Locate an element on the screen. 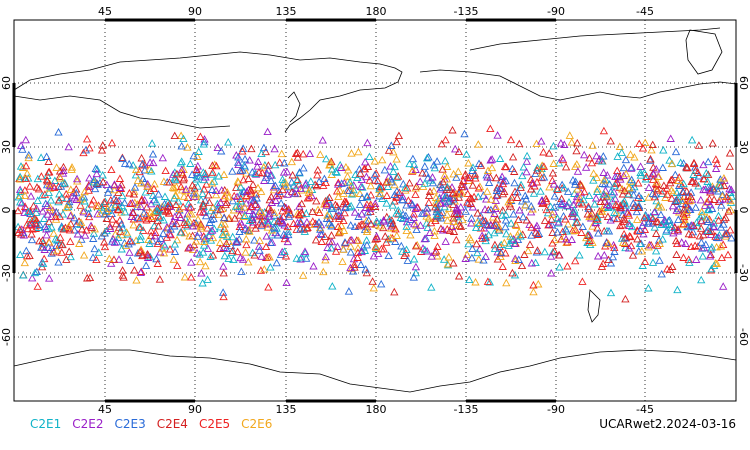 Image resolution: width=750 pixels, height=450 pixels. lat-labels-left: 60 30 0 -30 -60 is located at coordinates (6, 211).